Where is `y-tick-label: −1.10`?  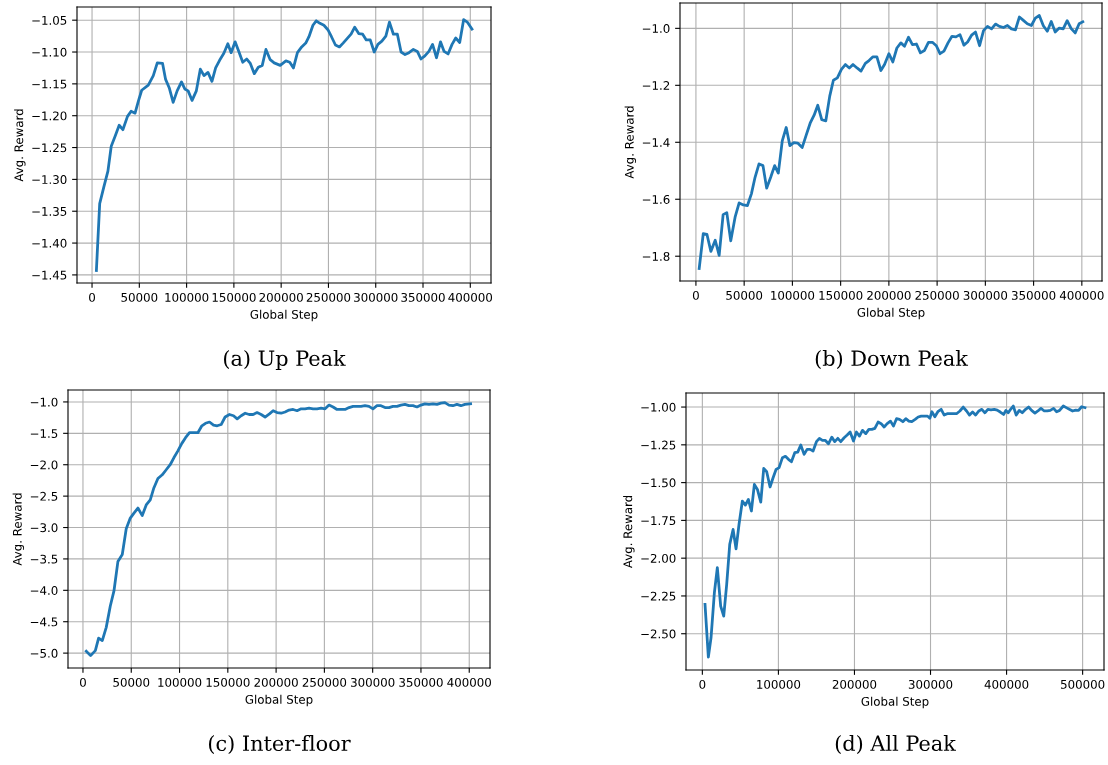
y-tick-label: −1.10 is located at coordinates (49, 52).